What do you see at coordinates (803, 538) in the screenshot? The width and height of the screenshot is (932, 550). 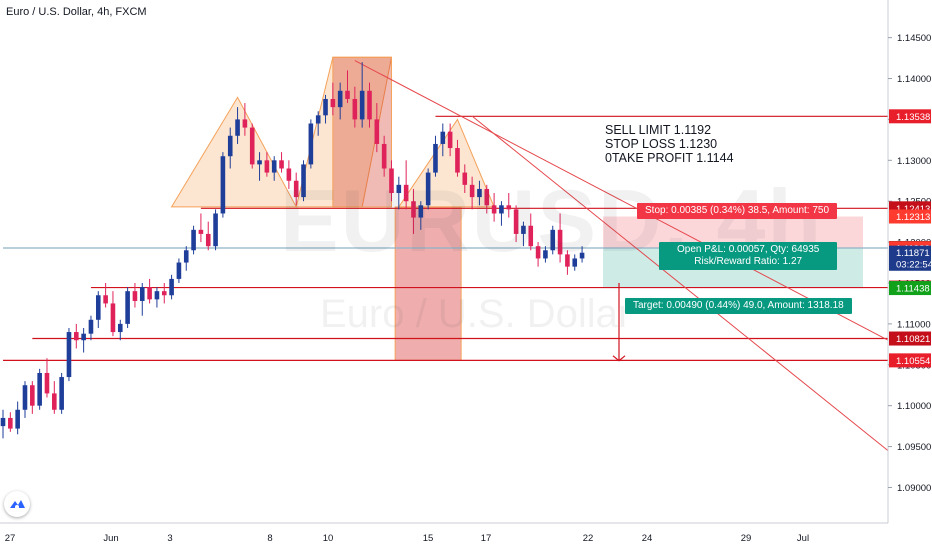 I see `time-tick-label: Jul` at bounding box center [803, 538].